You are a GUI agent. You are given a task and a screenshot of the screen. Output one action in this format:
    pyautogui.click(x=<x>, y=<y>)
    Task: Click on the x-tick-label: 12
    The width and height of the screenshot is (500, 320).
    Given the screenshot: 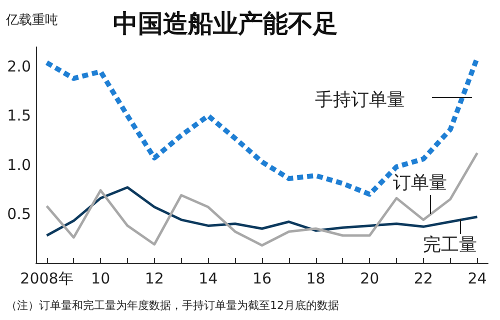 What is the action you would take?
    pyautogui.click(x=154, y=279)
    